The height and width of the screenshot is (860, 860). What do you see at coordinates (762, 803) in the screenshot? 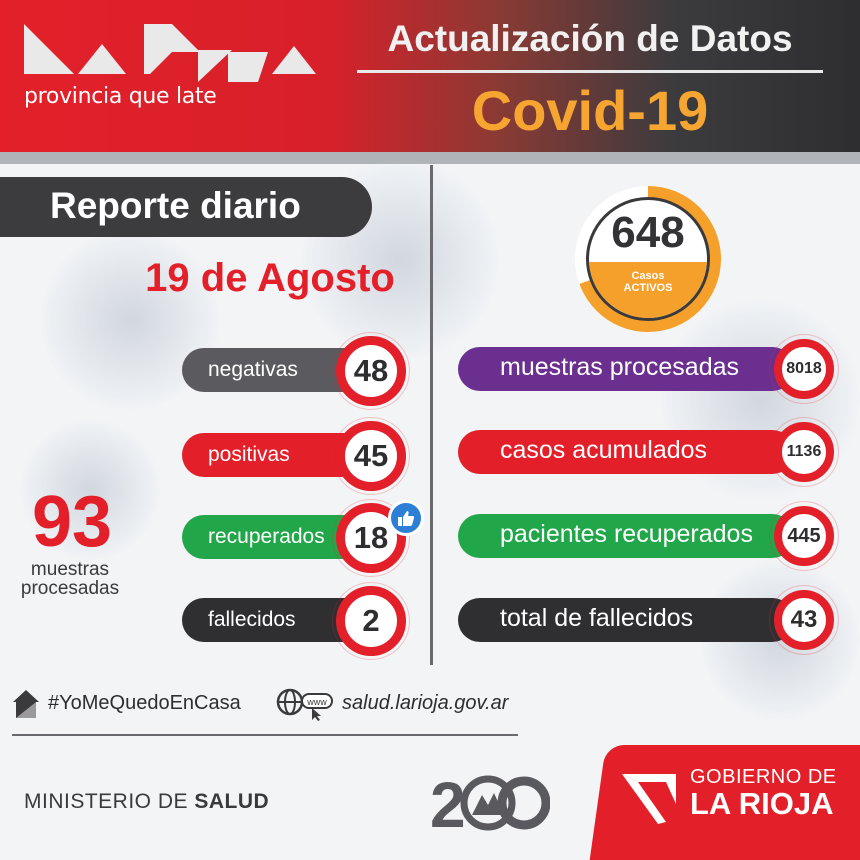
I see `government-line2: LA RIOJA` at bounding box center [762, 803].